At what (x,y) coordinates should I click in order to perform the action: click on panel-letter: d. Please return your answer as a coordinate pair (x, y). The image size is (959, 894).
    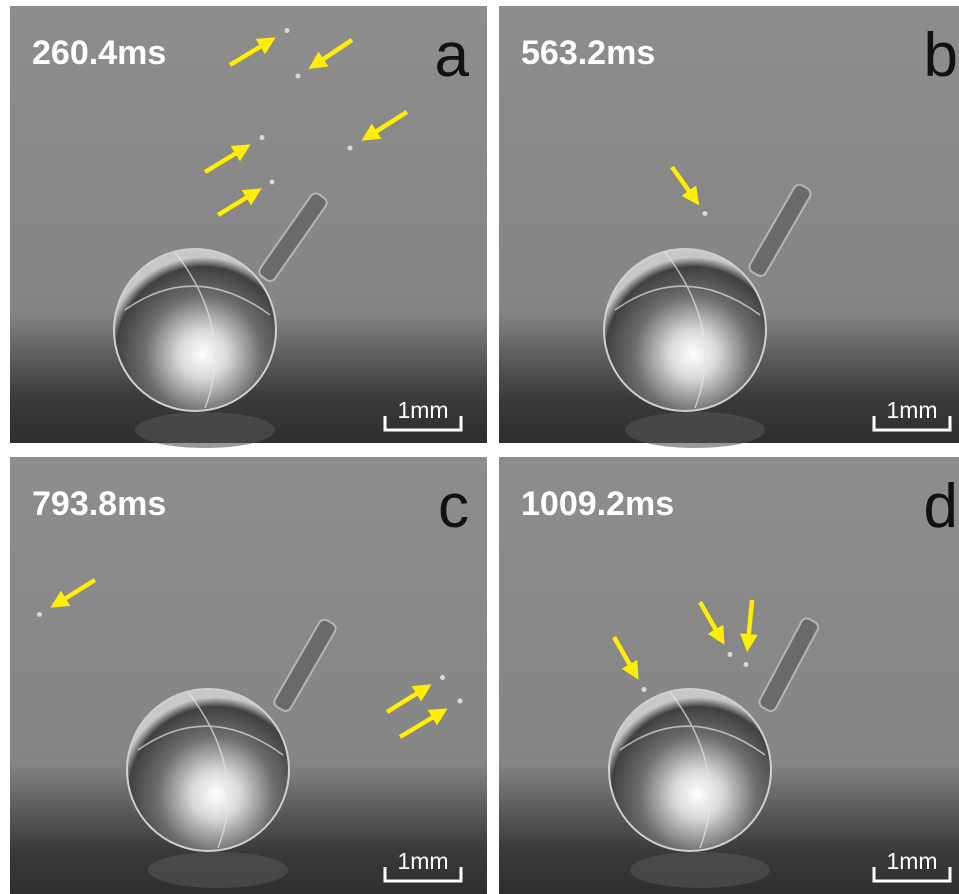
    Looking at the image, I should click on (941, 506).